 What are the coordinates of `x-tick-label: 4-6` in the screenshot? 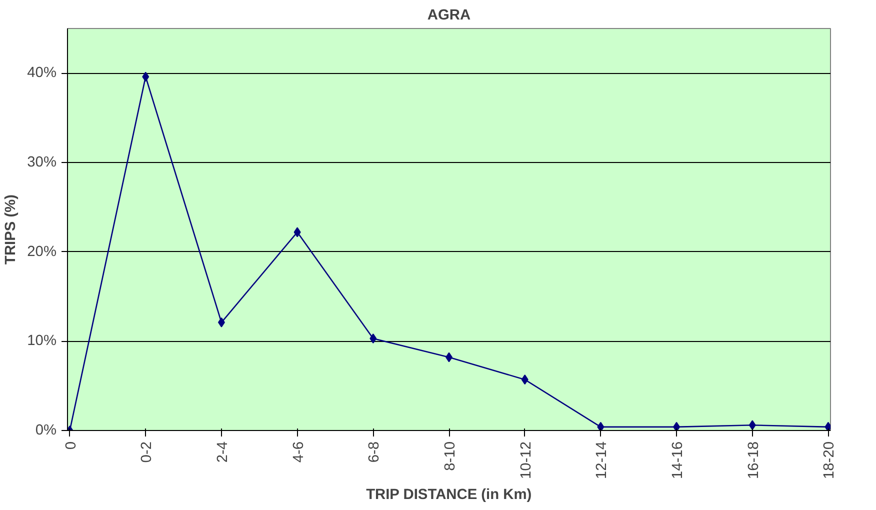 It's located at (298, 452).